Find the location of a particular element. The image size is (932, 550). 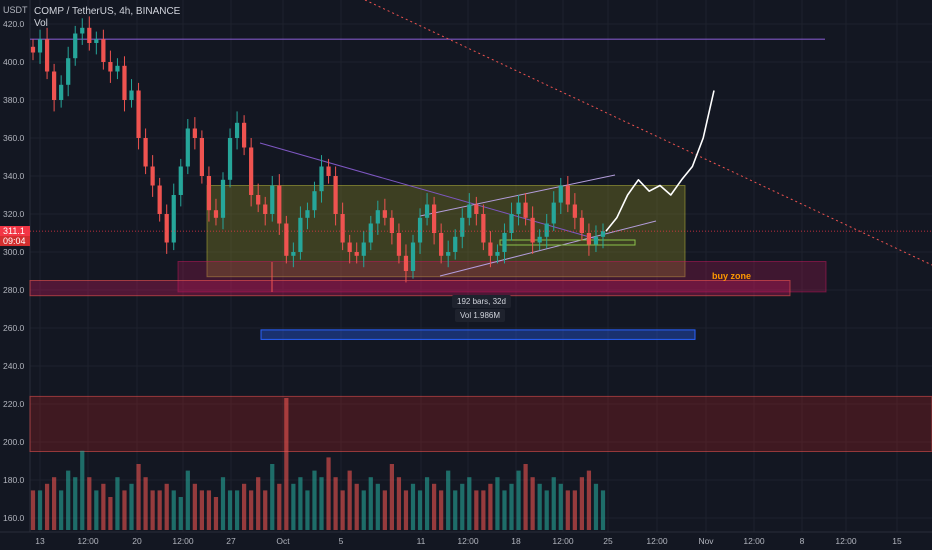

y-tick-label: 280.0 is located at coordinates (14, 290).